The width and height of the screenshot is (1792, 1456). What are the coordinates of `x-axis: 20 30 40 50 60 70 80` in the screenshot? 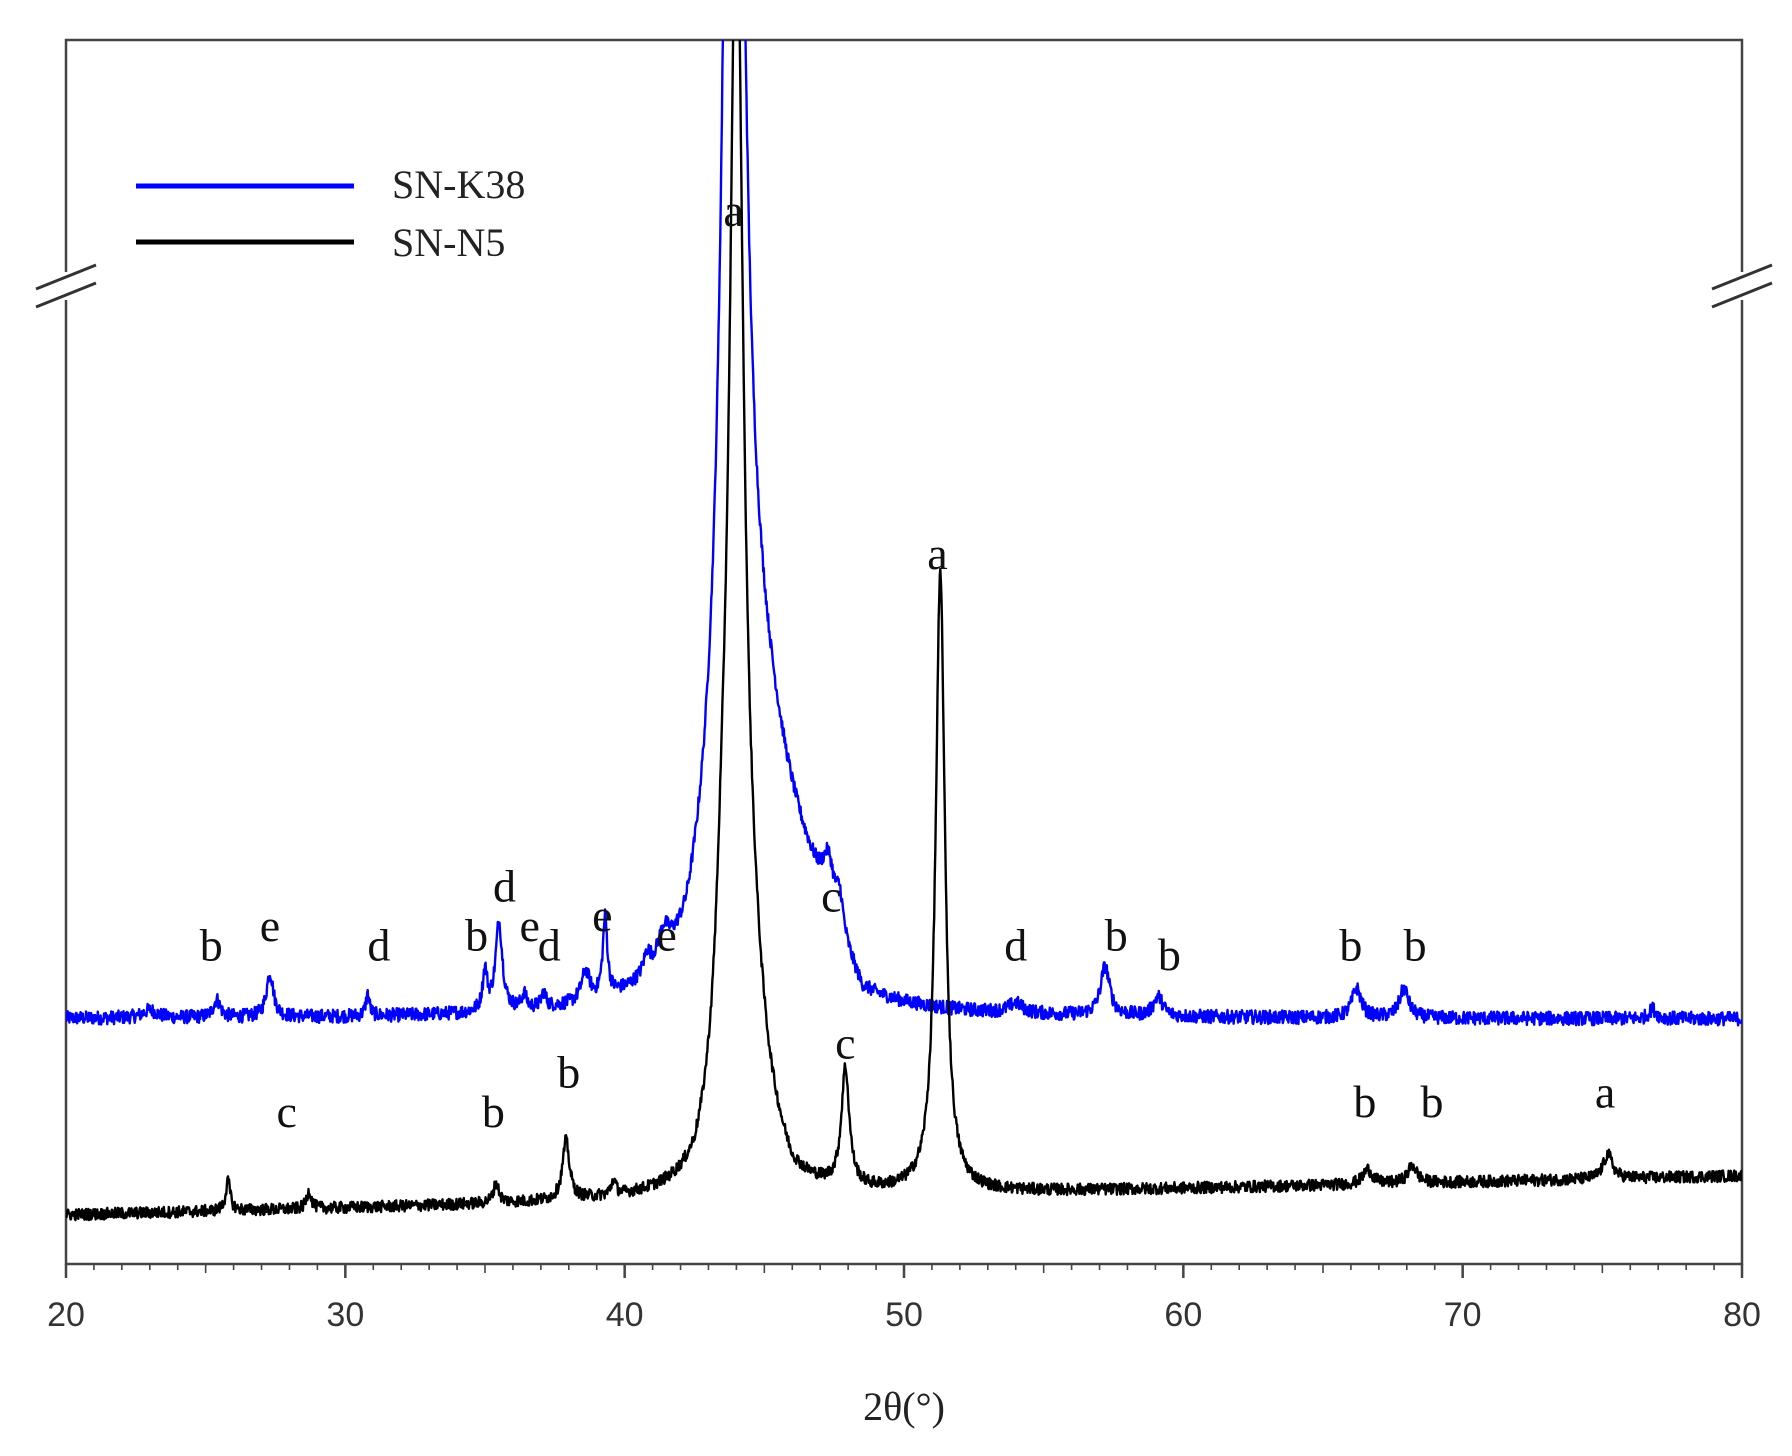 It's located at (904, 1299).